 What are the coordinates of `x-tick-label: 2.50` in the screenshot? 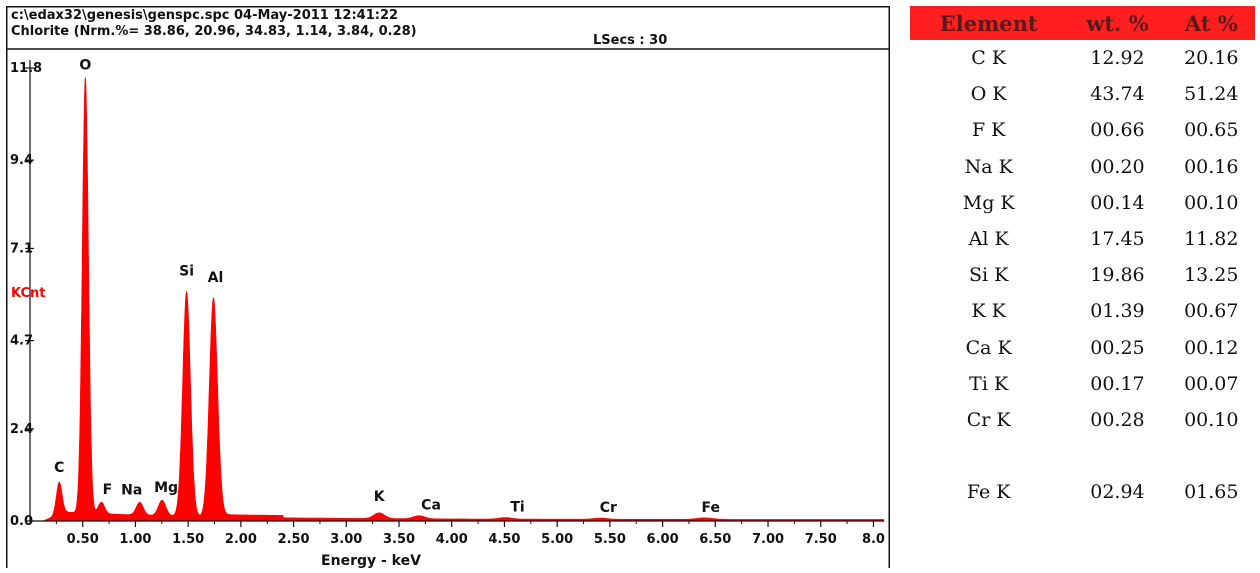 It's located at (294, 539).